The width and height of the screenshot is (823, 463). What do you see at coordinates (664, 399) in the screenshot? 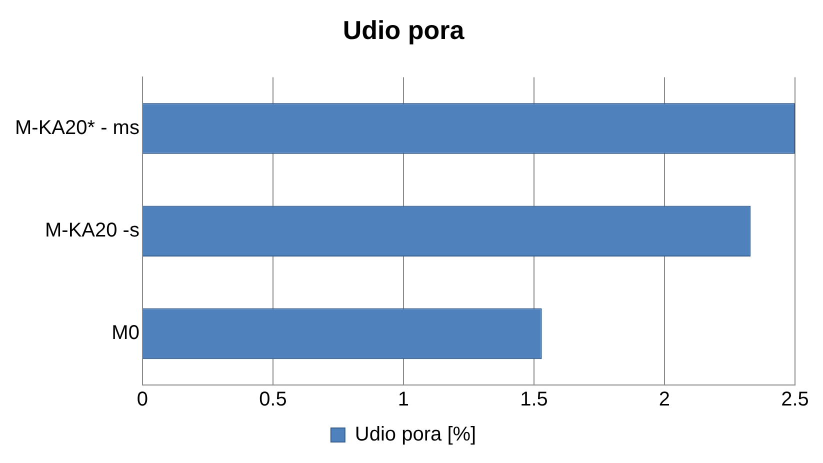
I see `x-tick-label: 2` at bounding box center [664, 399].